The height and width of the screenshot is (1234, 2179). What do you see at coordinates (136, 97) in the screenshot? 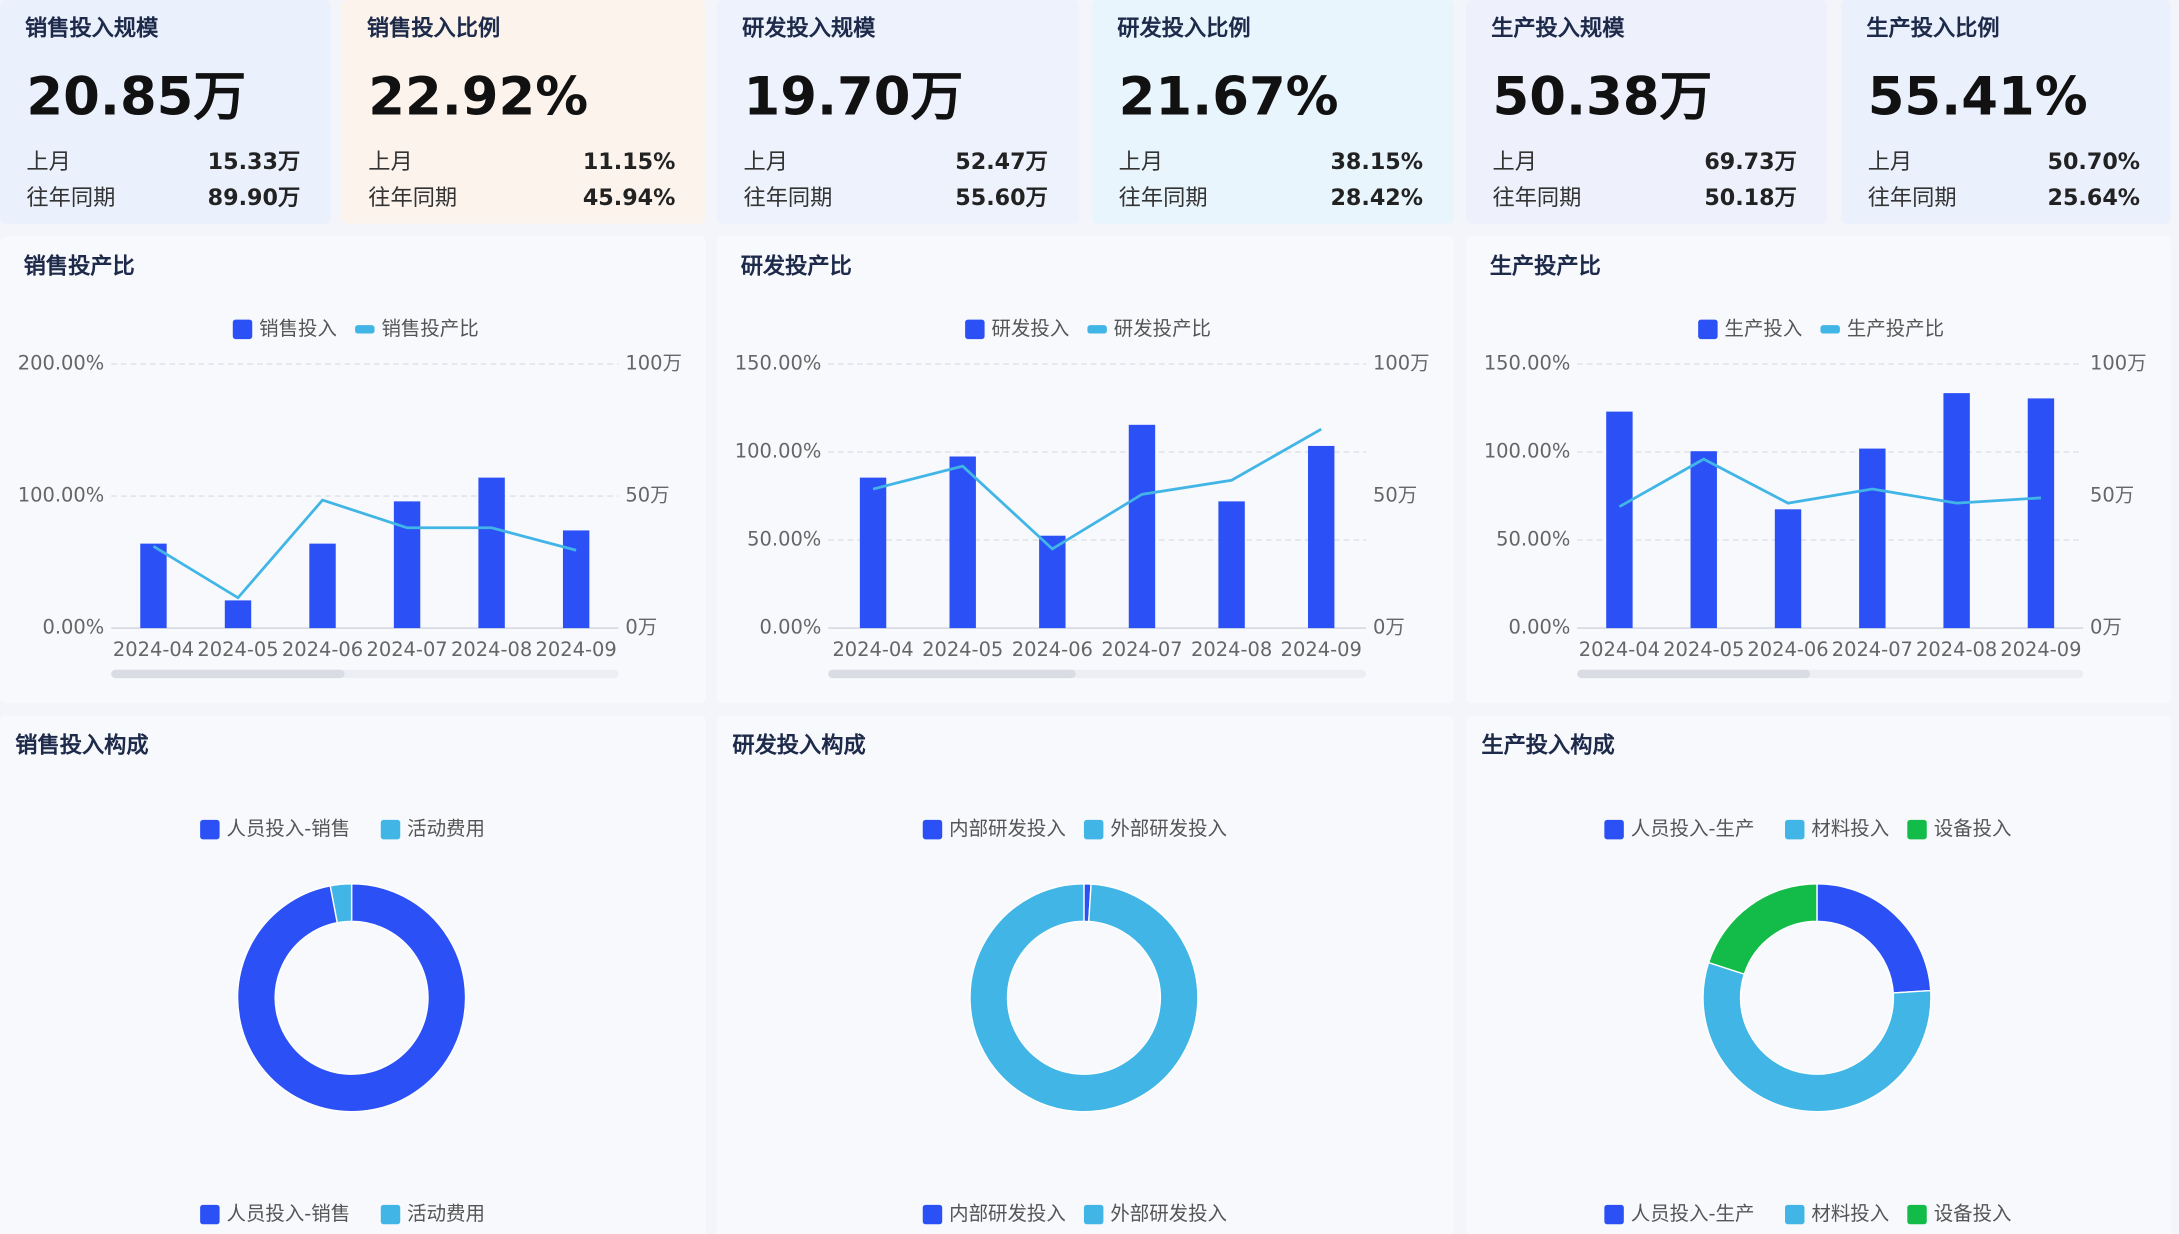
I see `kpi-value: 20.85万` at bounding box center [136, 97].